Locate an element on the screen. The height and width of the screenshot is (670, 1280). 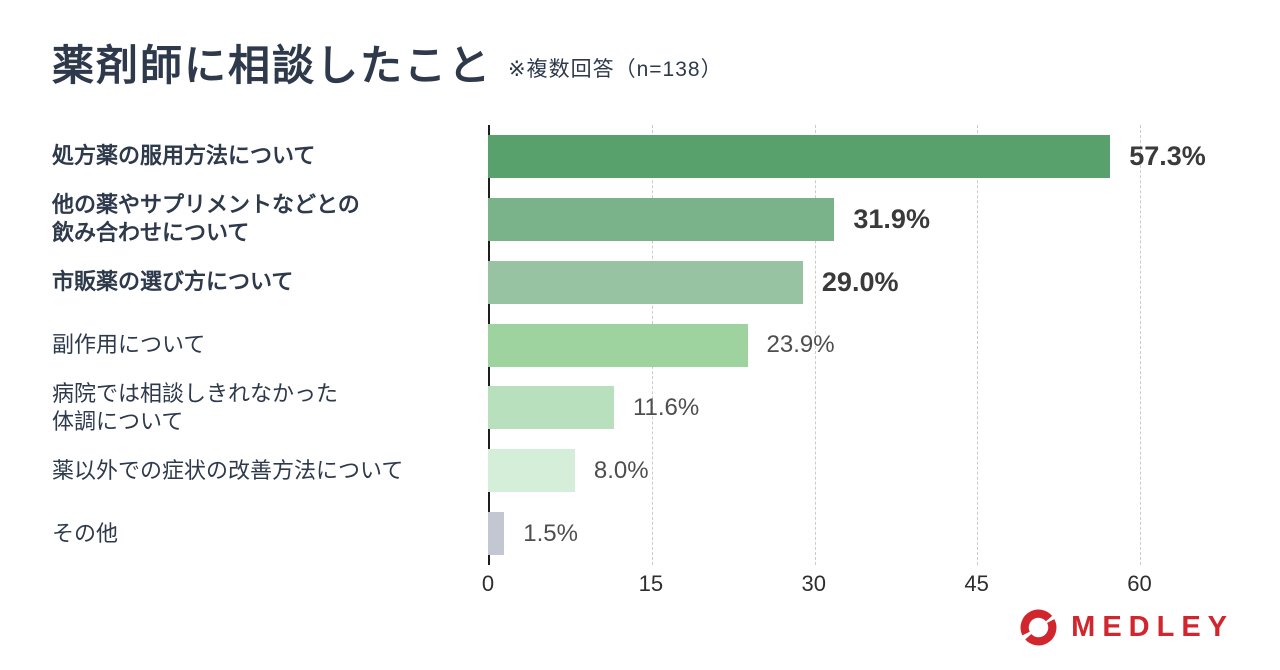
chart-header: 薬剤師に相談したこと ※複数回答（n=138） is located at coordinates (387, 66).